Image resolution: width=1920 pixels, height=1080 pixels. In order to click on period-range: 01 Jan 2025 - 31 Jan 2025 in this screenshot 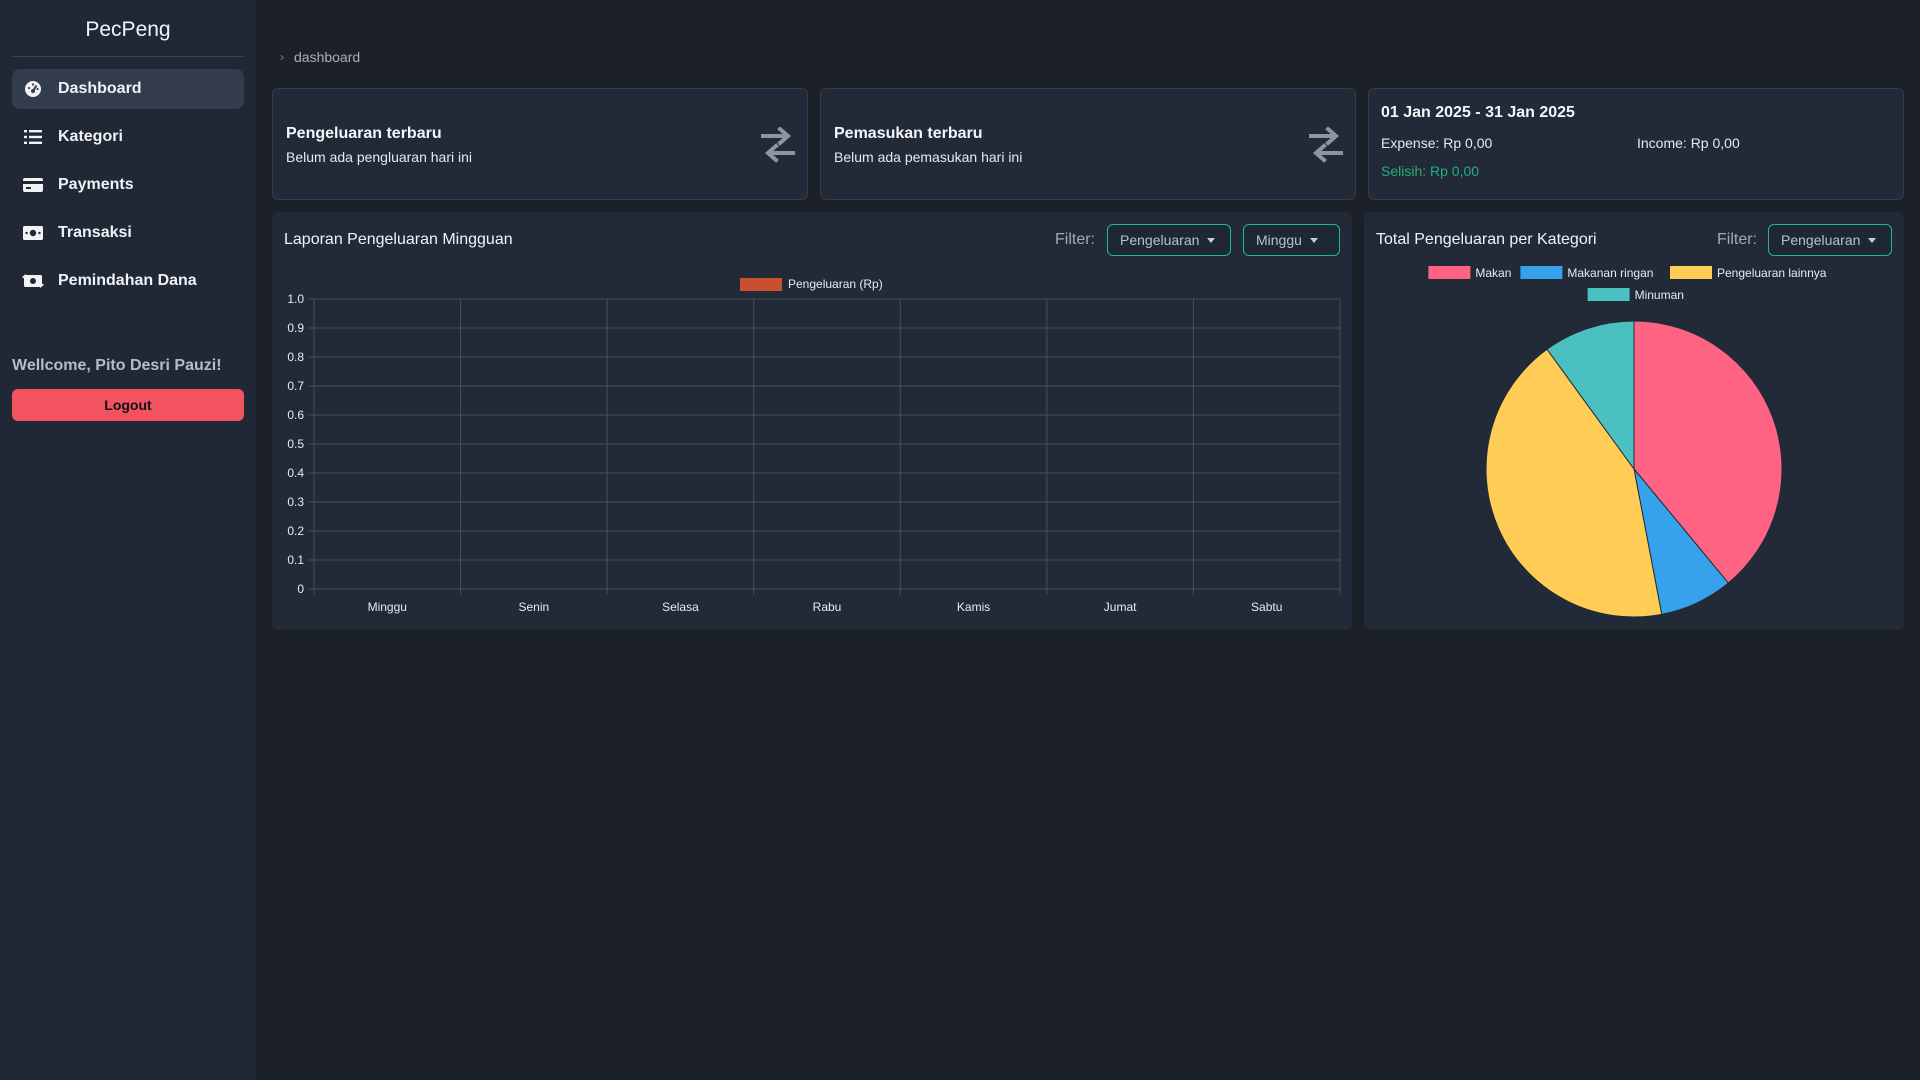, I will do `click(1478, 112)`.